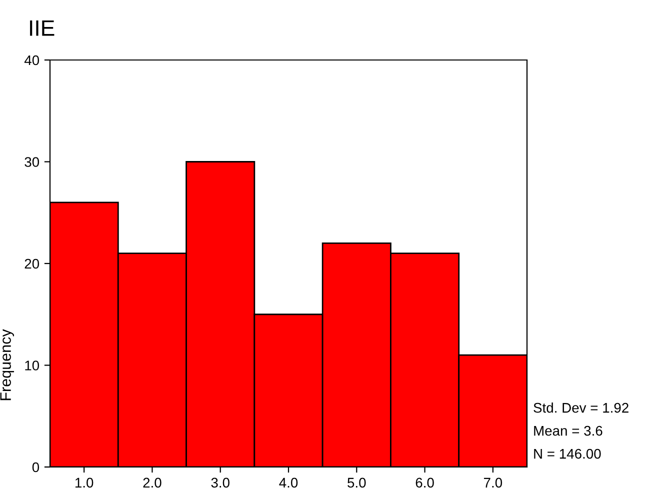 Image resolution: width=654 pixels, height=501 pixels. Describe the element at coordinates (220, 483) in the screenshot. I see `x-tick-label: 3.0` at that location.